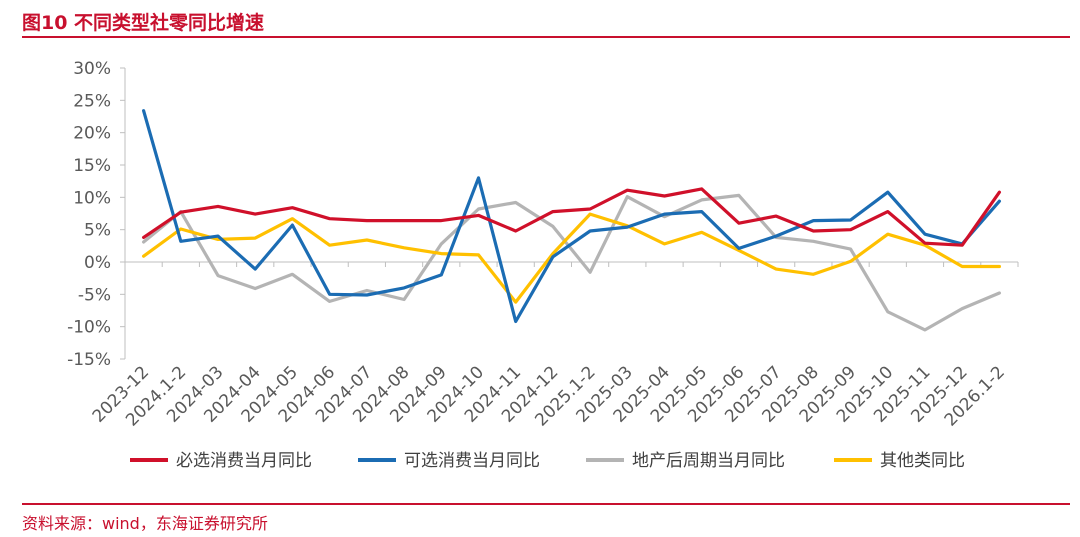 The image size is (1080, 537). Describe the element at coordinates (546, 37) in the screenshot. I see `title-divider` at that location.